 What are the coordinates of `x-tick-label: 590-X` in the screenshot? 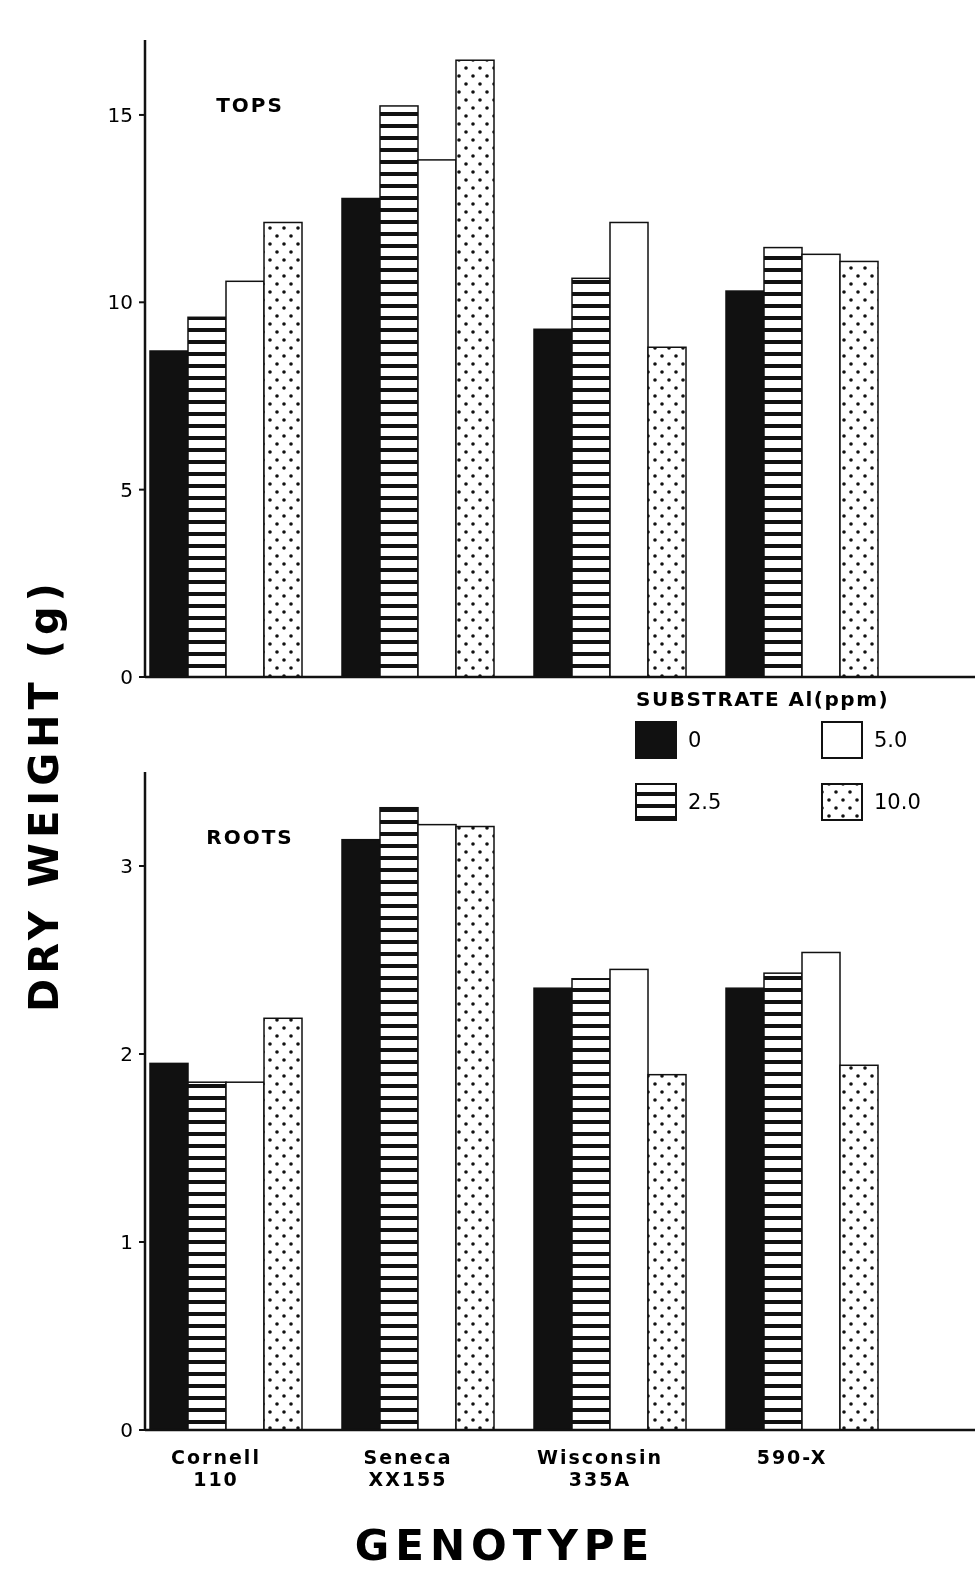 It's located at (792, 1457).